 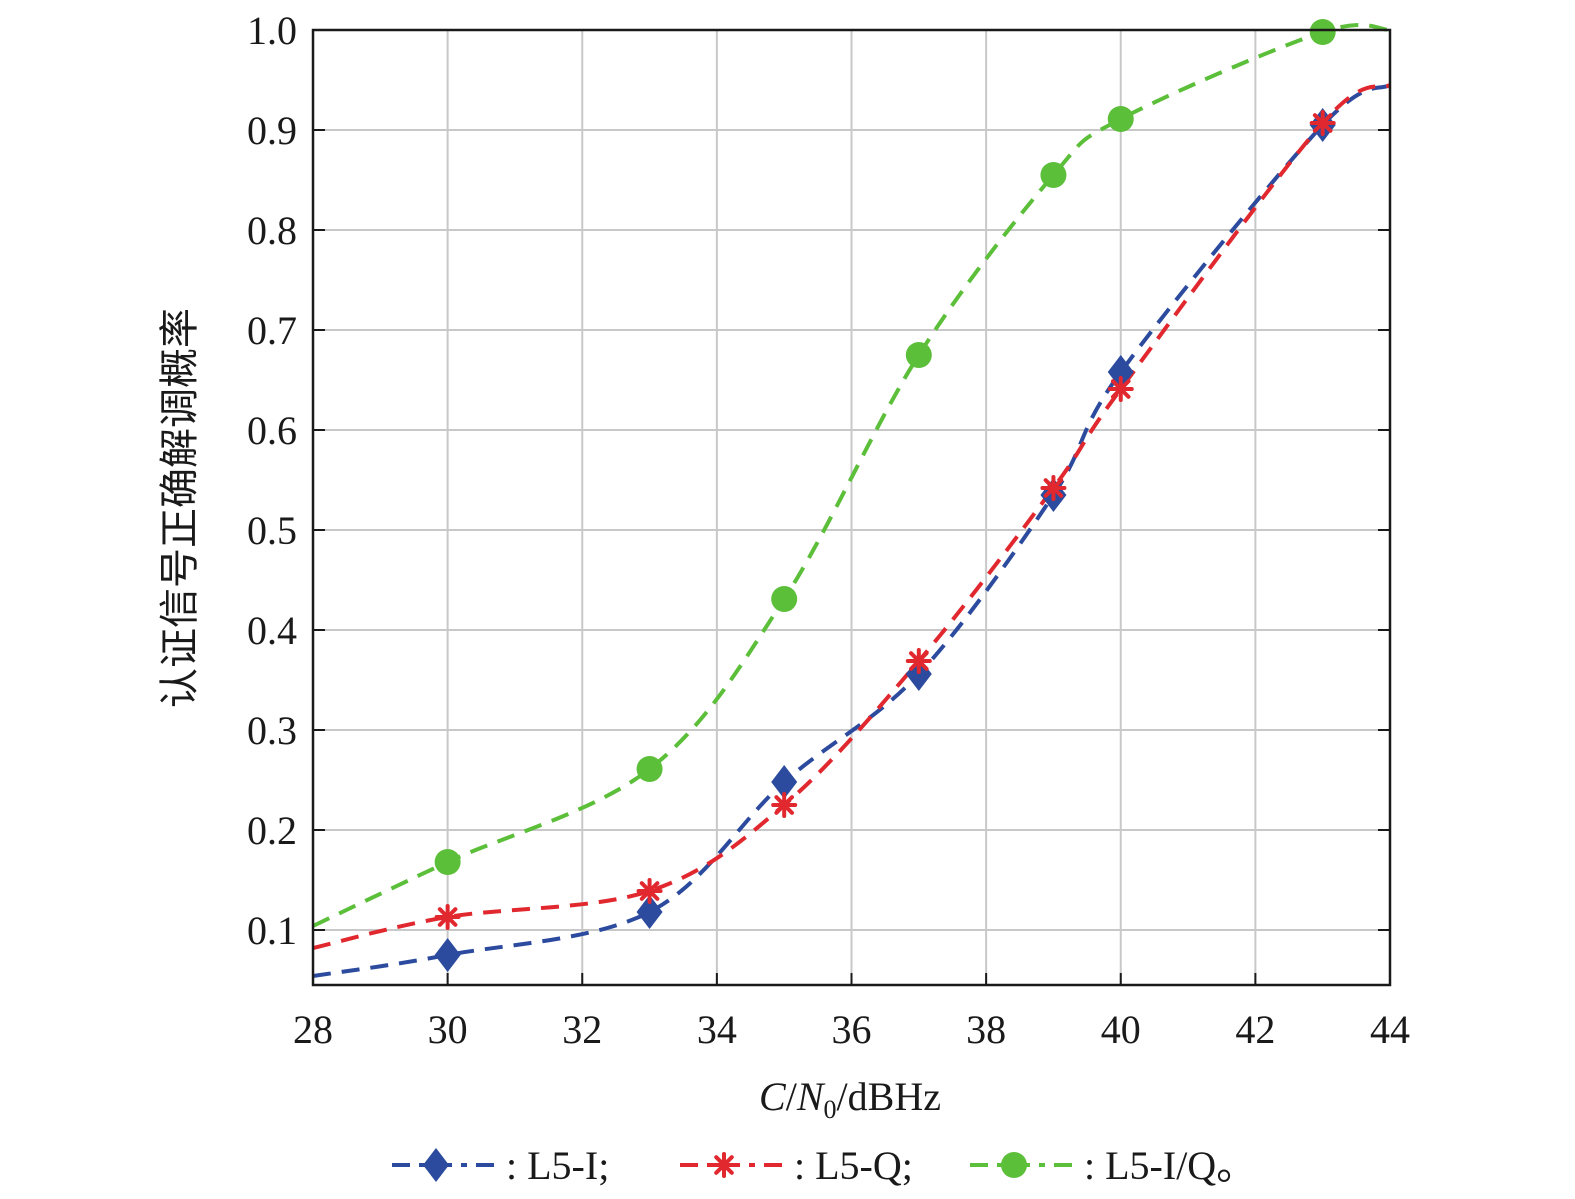 I want to click on x-axis-title-unit: /dBHz, so click(x=889, y=1096).